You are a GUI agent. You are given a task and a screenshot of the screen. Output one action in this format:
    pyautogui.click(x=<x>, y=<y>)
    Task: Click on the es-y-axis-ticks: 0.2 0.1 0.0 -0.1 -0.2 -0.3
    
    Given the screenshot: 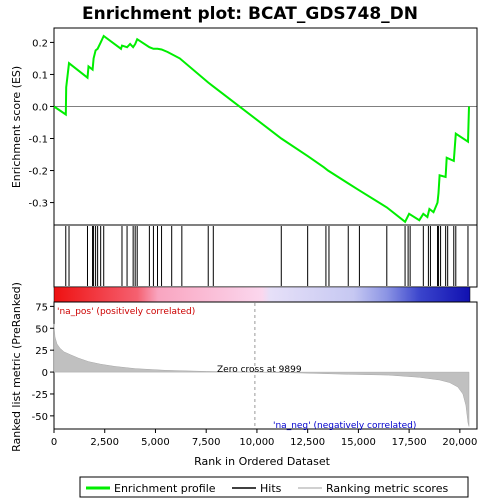 What is the action you would take?
    pyautogui.click(x=41, y=124)
    